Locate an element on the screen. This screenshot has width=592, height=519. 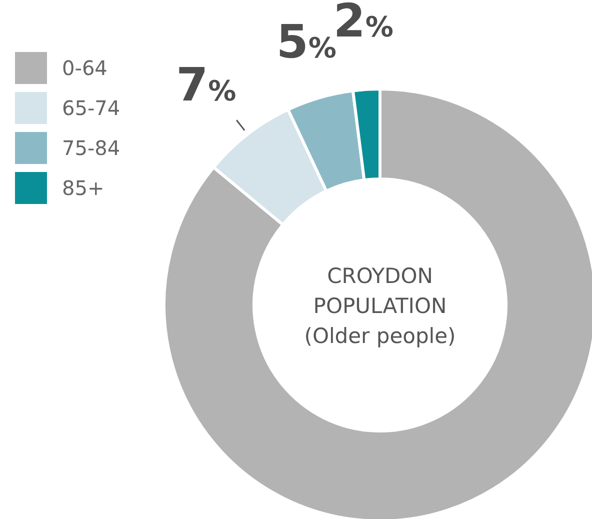
text: CROYDON POPULATION is located at coordinates (380, 291).